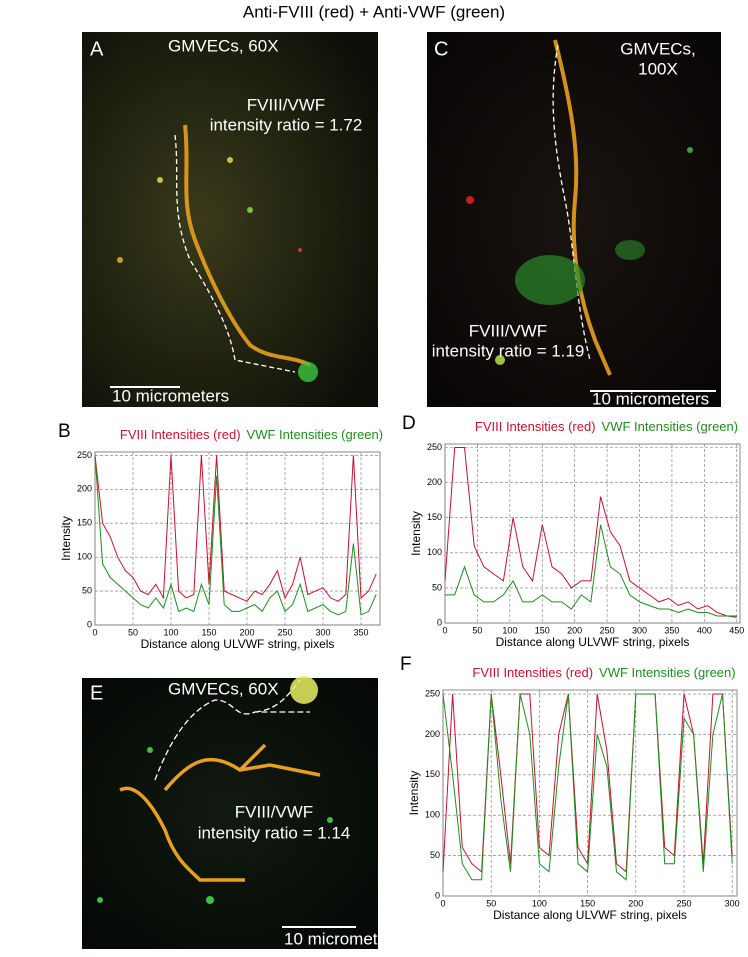  What do you see at coordinates (286, 124) in the screenshot?
I see `ratio-text: intensity ratio = 1.72` at bounding box center [286, 124].